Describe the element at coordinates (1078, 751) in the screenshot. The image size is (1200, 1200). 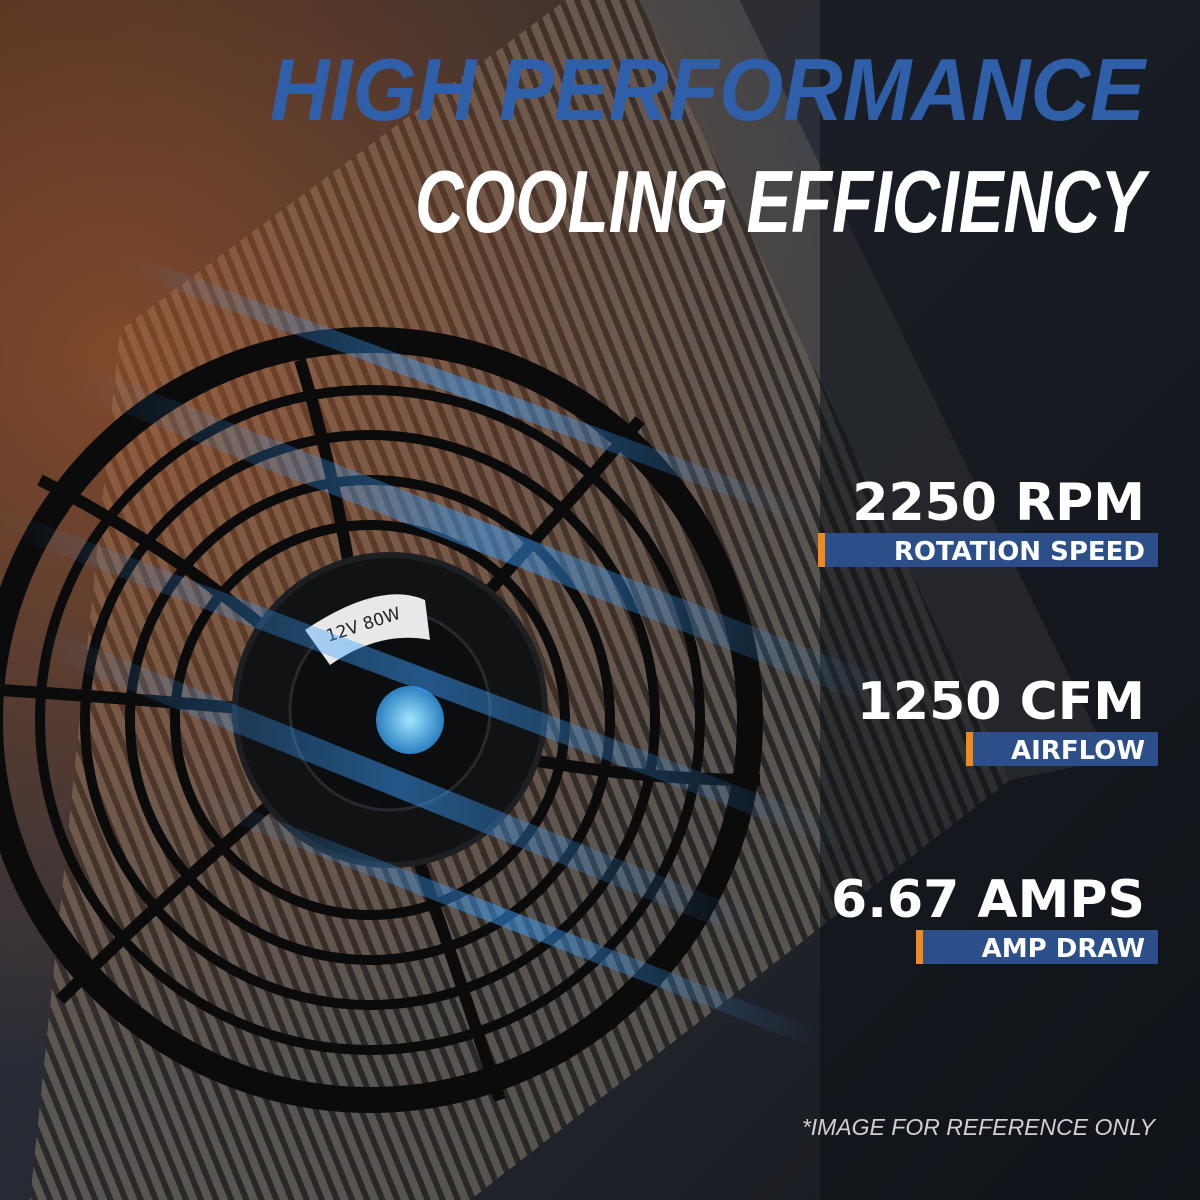
I see `spec-label: AIRFLOW` at that location.